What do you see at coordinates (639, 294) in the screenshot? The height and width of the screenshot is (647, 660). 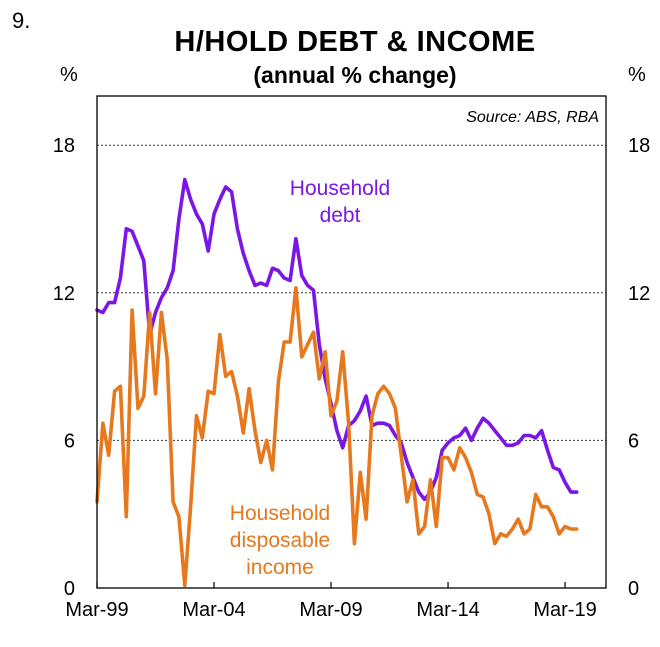 I see `y-tick-label-right: 12` at bounding box center [639, 294].